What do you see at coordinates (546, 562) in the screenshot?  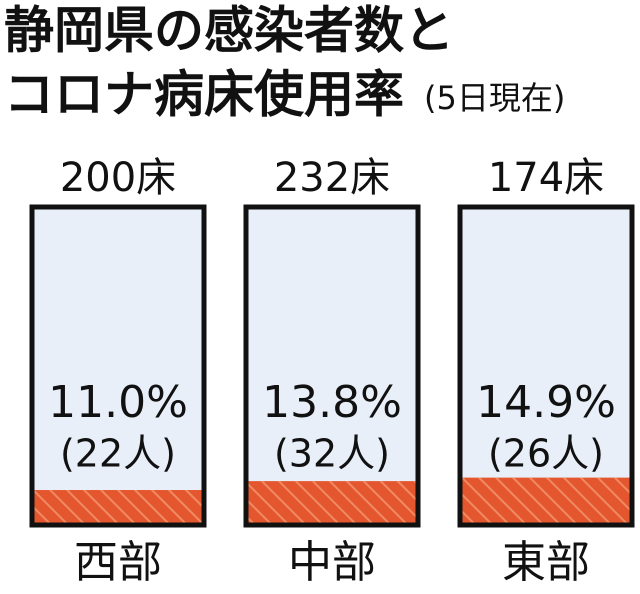 I see `x-tick-label: 東部` at bounding box center [546, 562].